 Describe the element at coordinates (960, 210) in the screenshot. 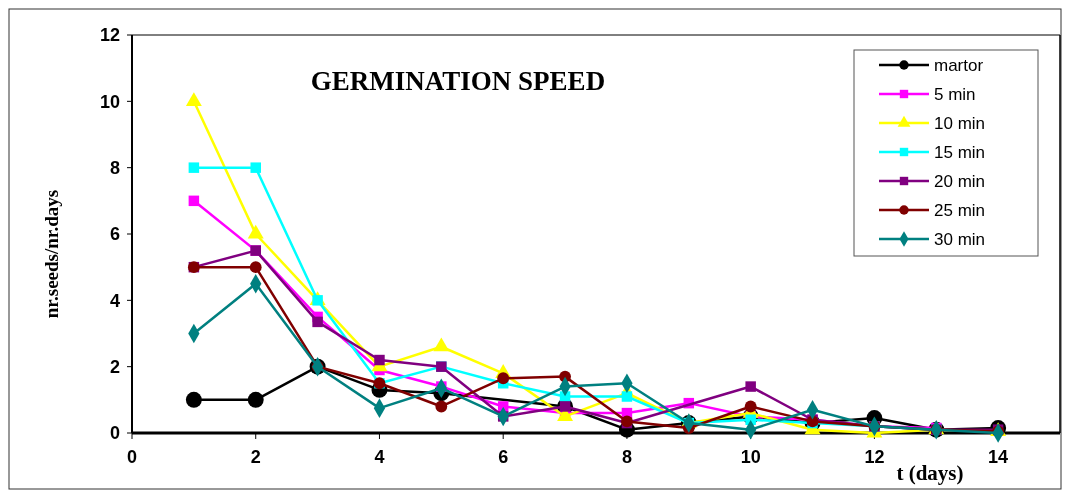

I see `legend-label: 25 min` at that location.